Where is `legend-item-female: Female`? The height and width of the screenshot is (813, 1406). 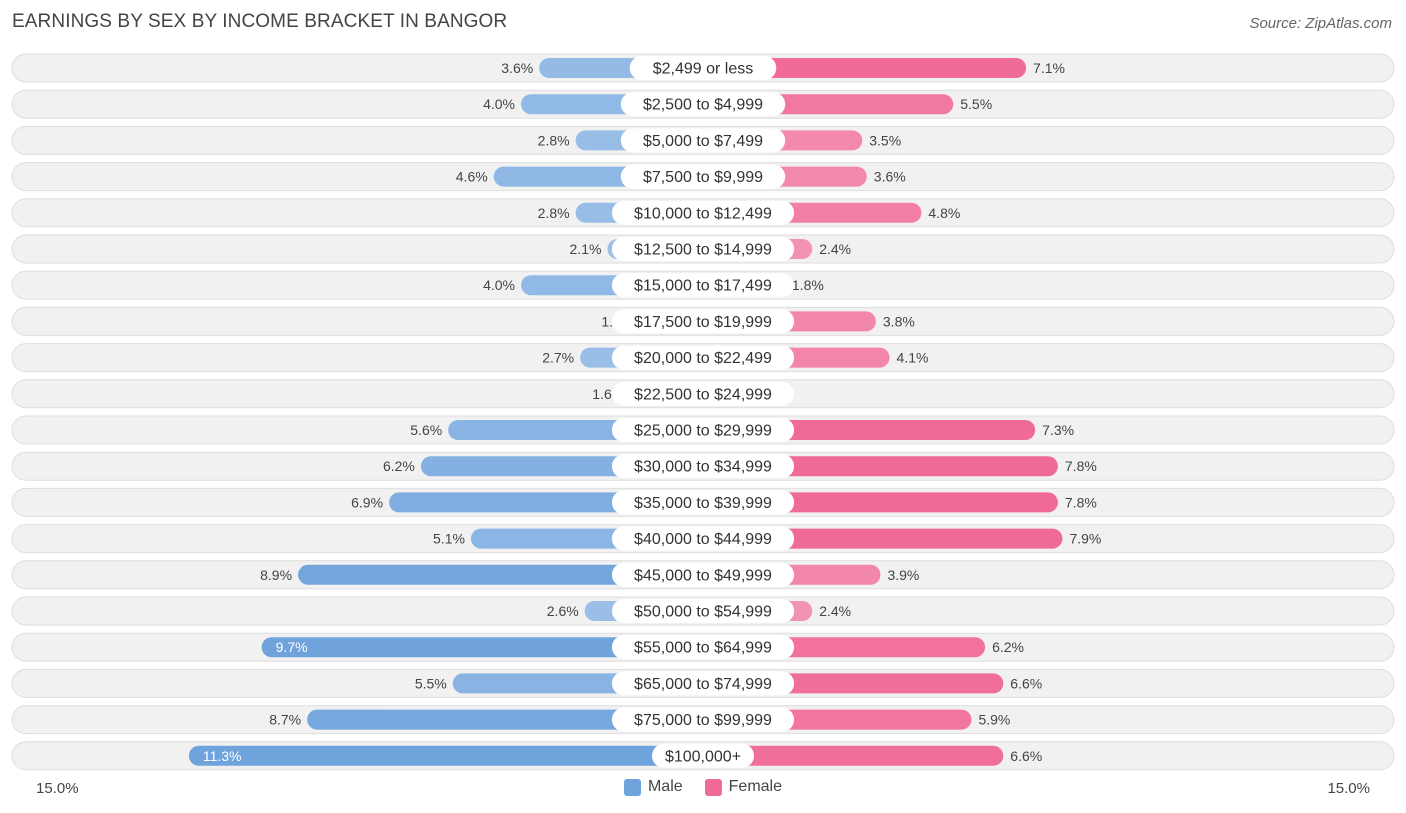
legend-item-female: Female is located at coordinates (743, 787).